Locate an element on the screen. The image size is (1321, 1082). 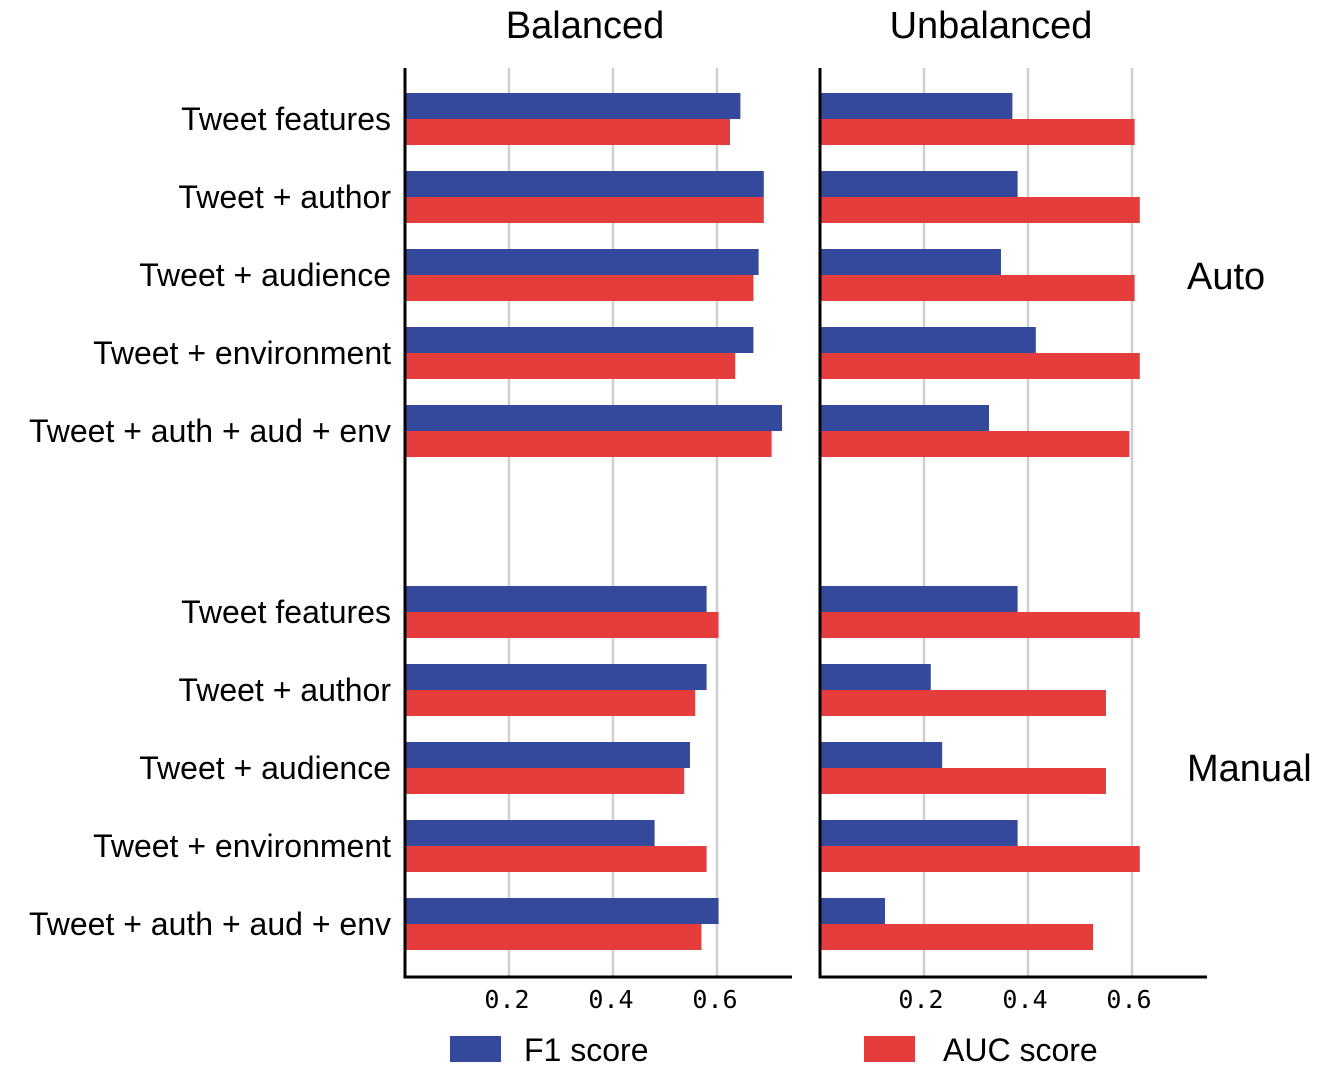
bar-unbalanced-manual-2-f1-score is located at coordinates (875, 677).